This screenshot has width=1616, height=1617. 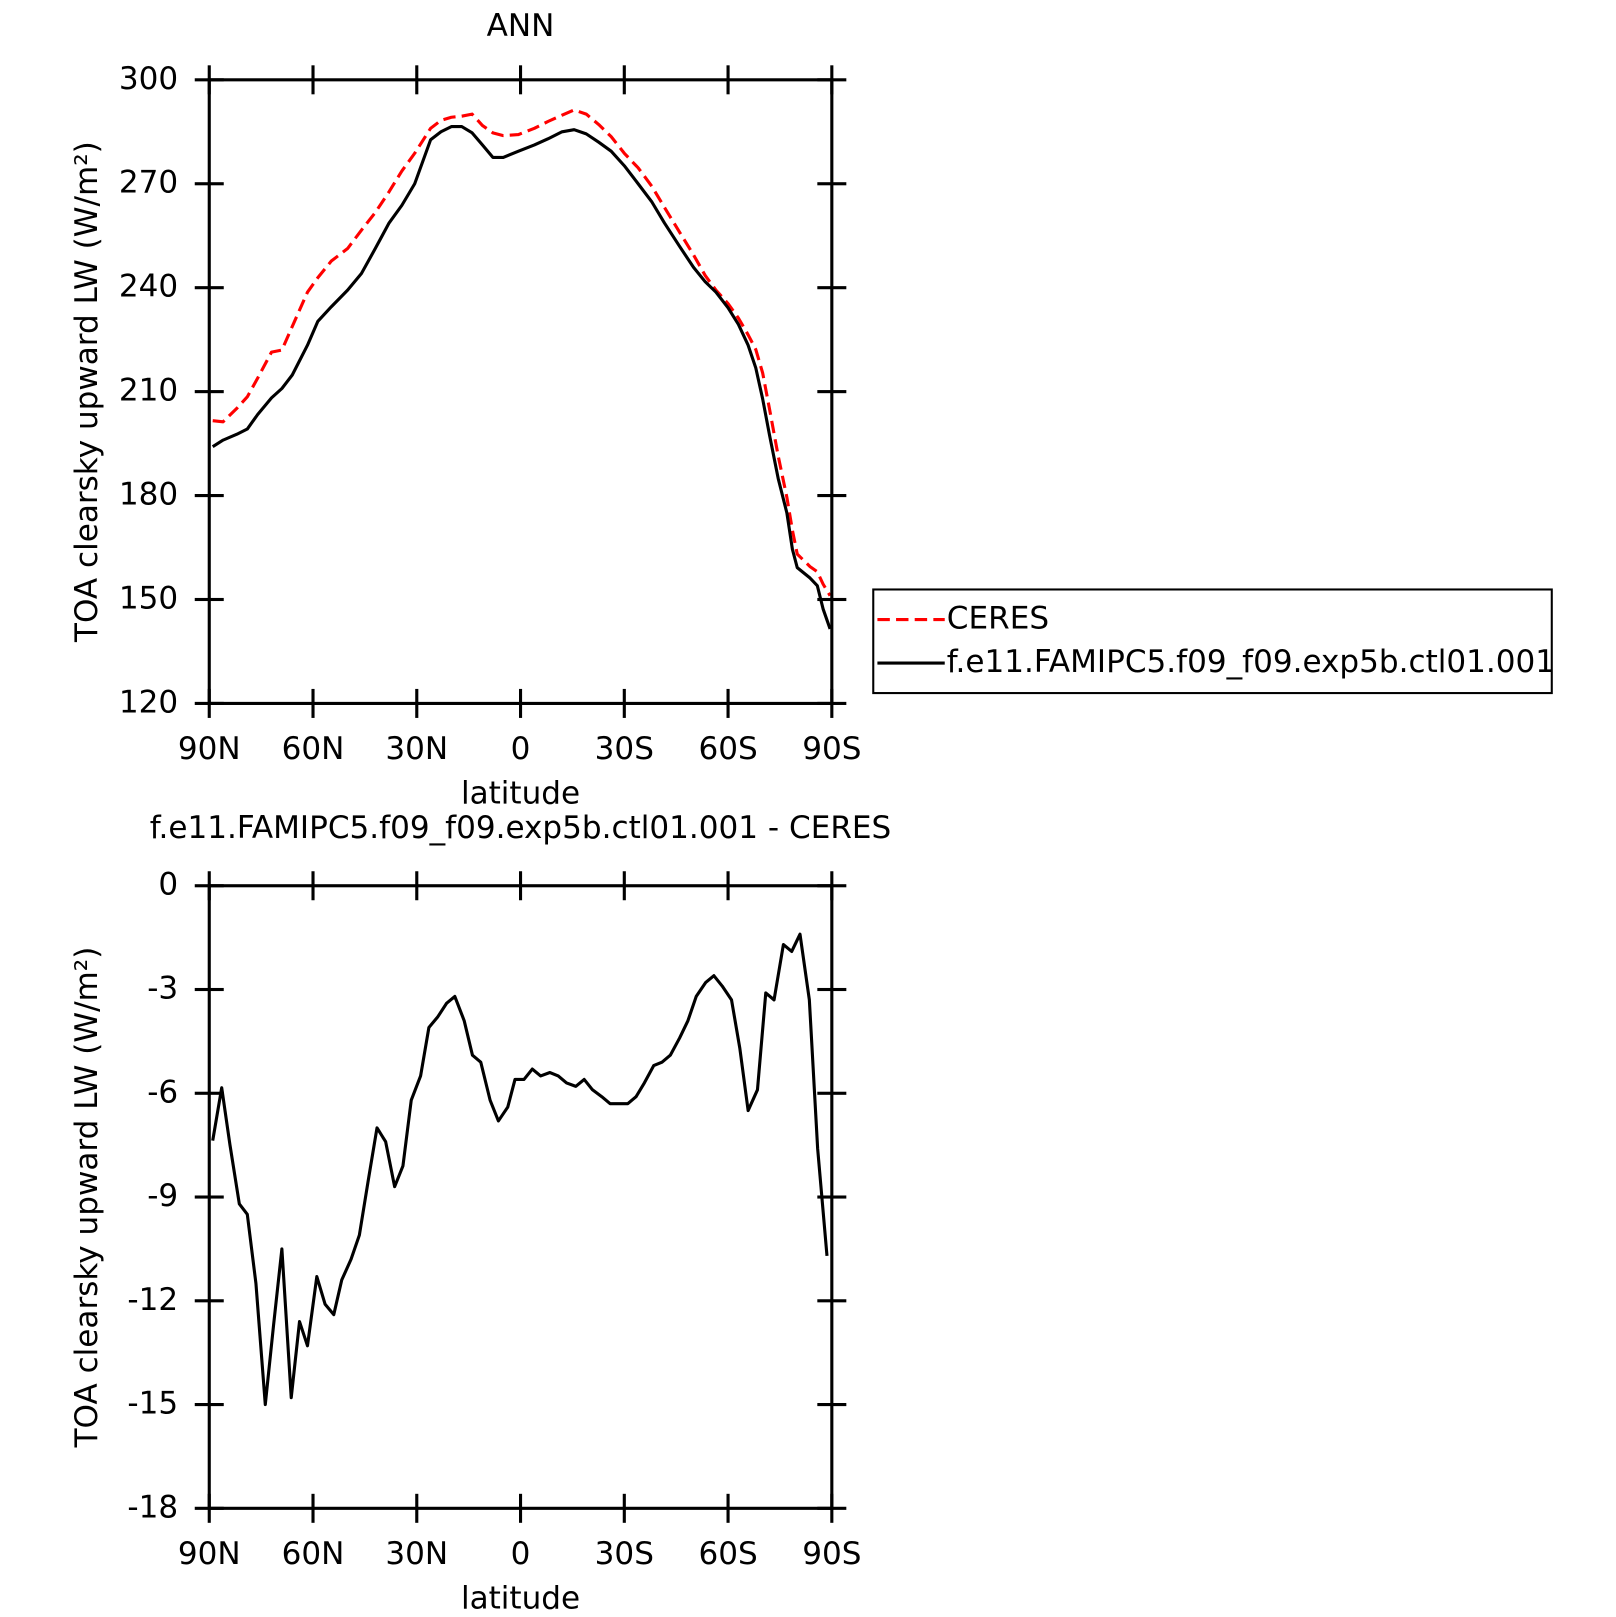 I want to click on y-tick-label: 300, so click(x=148, y=79).